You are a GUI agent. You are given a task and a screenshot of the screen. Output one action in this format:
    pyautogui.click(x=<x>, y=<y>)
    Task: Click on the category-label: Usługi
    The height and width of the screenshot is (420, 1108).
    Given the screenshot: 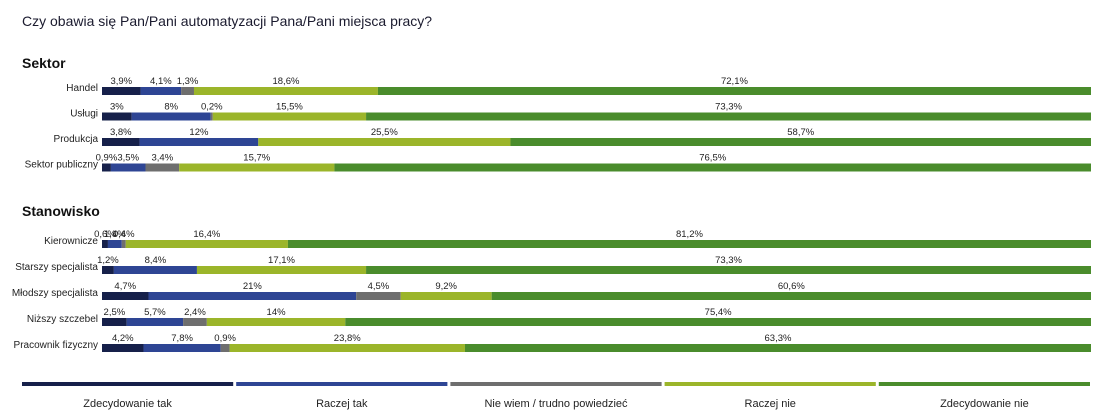 What is the action you would take?
    pyautogui.click(x=84, y=114)
    